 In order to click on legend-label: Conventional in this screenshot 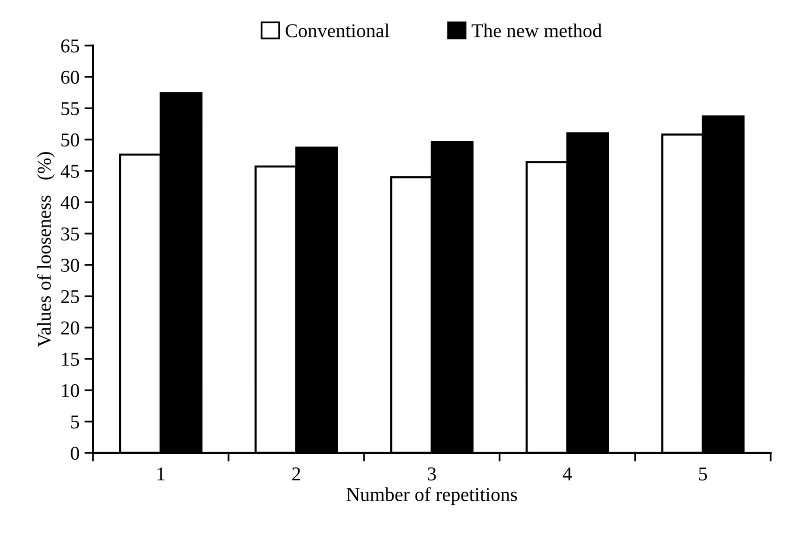, I will do `click(338, 31)`.